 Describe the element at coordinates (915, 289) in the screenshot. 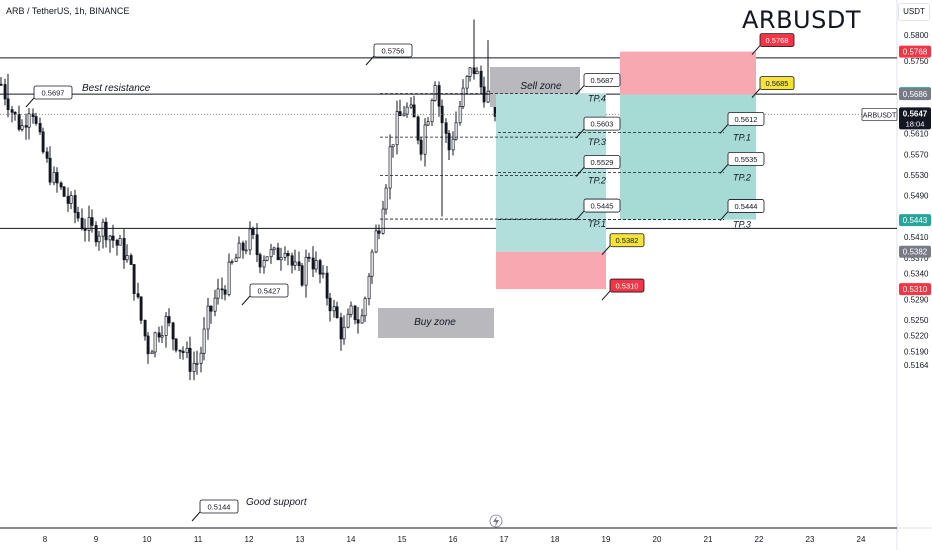

I see `axis-price-tag-label: 0.5310` at that location.